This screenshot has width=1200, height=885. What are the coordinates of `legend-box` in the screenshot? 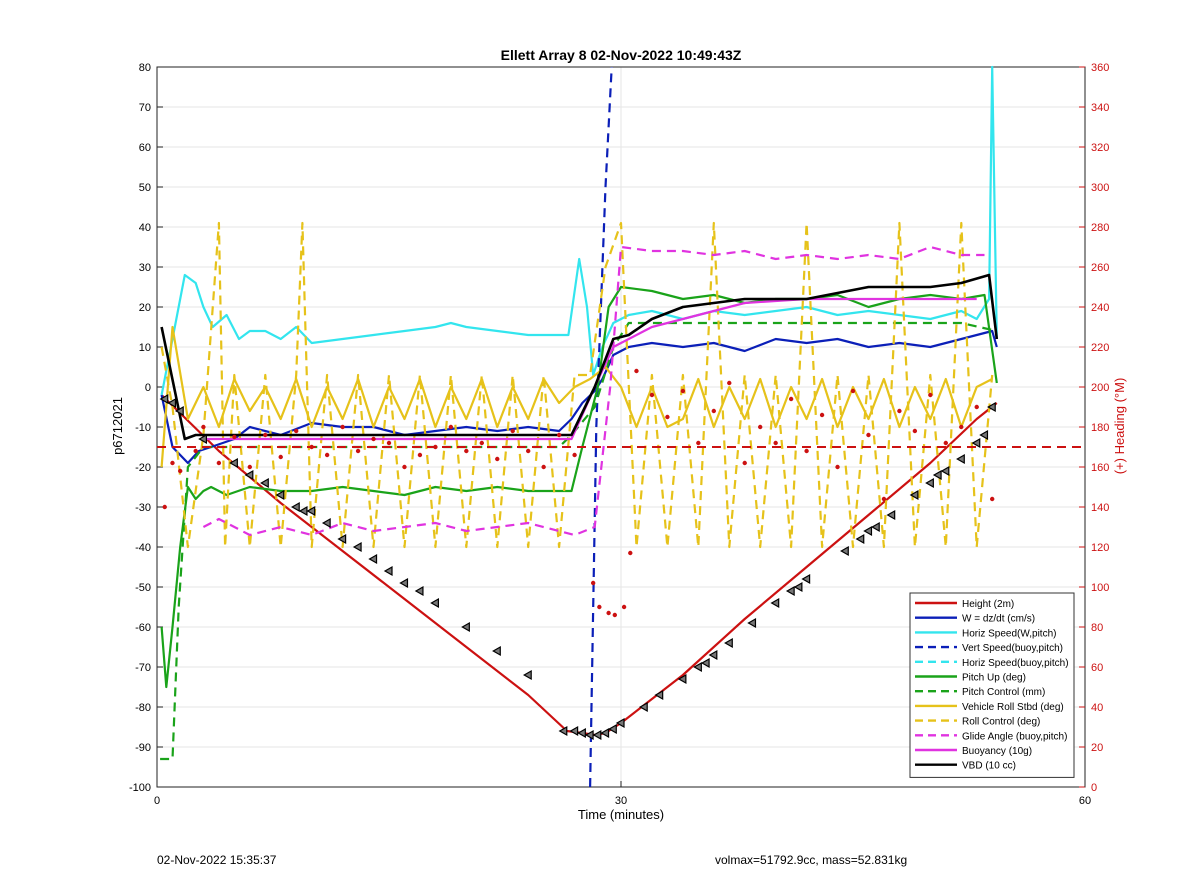 It's located at (992, 685).